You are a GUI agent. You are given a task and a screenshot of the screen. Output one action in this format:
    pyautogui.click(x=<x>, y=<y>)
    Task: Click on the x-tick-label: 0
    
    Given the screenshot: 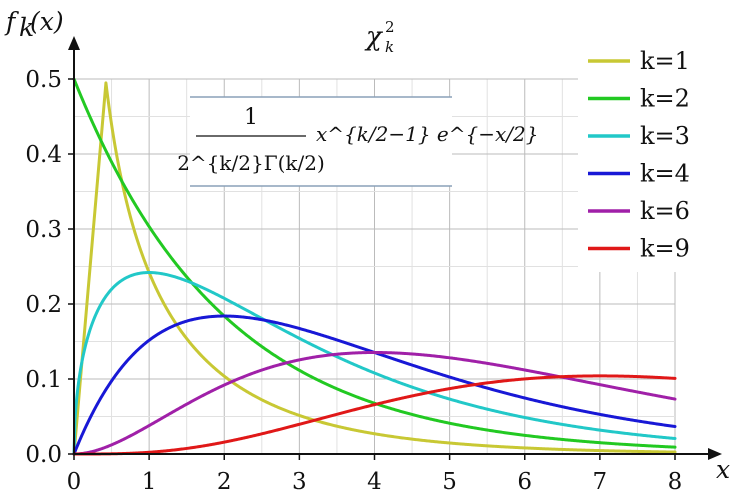 What is the action you would take?
    pyautogui.click(x=74, y=482)
    